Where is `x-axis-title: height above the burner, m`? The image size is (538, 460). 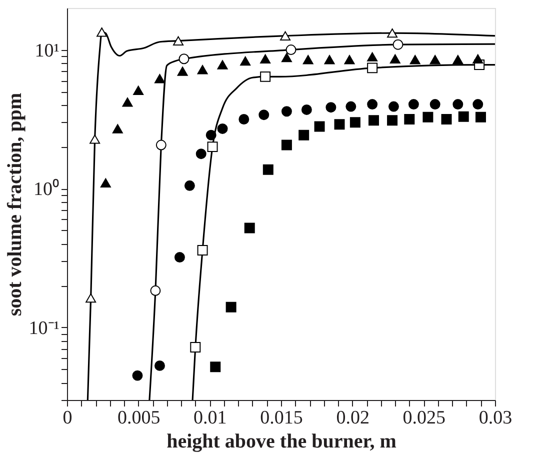
x-axis-title: height above the burner, m is located at coordinates (281, 441).